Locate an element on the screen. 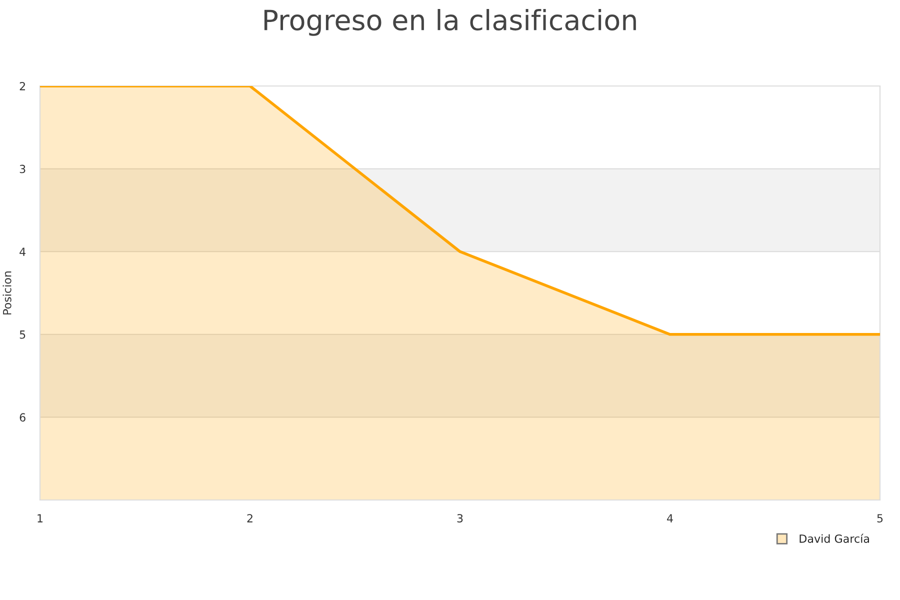  y-tick-label: 5 is located at coordinates (23, 334).